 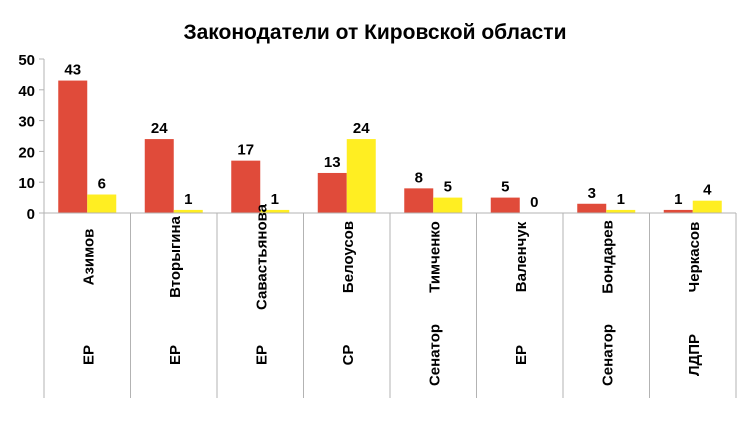 I want to click on y-tick-label: 30, so click(x=26, y=122).